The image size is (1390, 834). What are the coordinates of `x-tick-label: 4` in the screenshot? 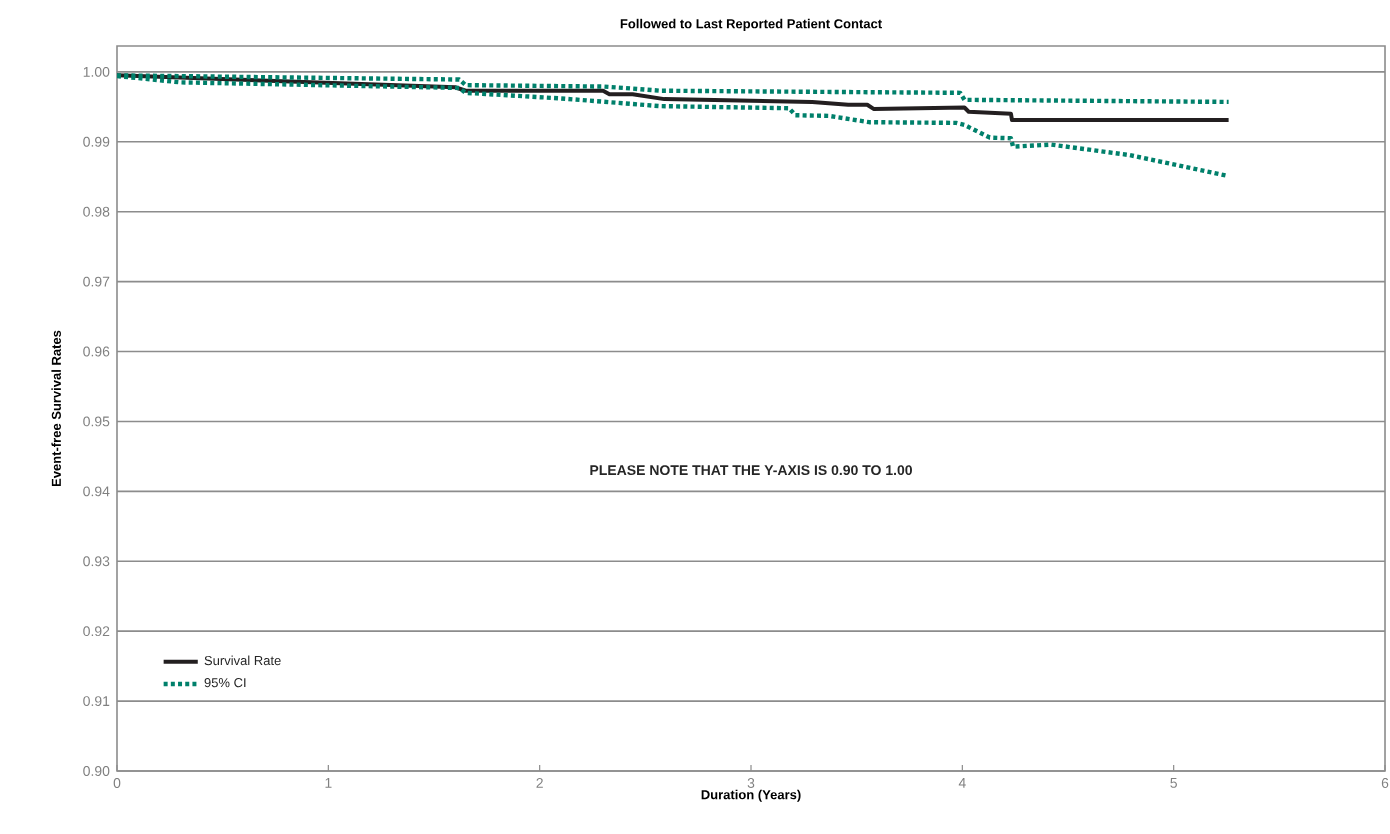 It's located at (962, 783).